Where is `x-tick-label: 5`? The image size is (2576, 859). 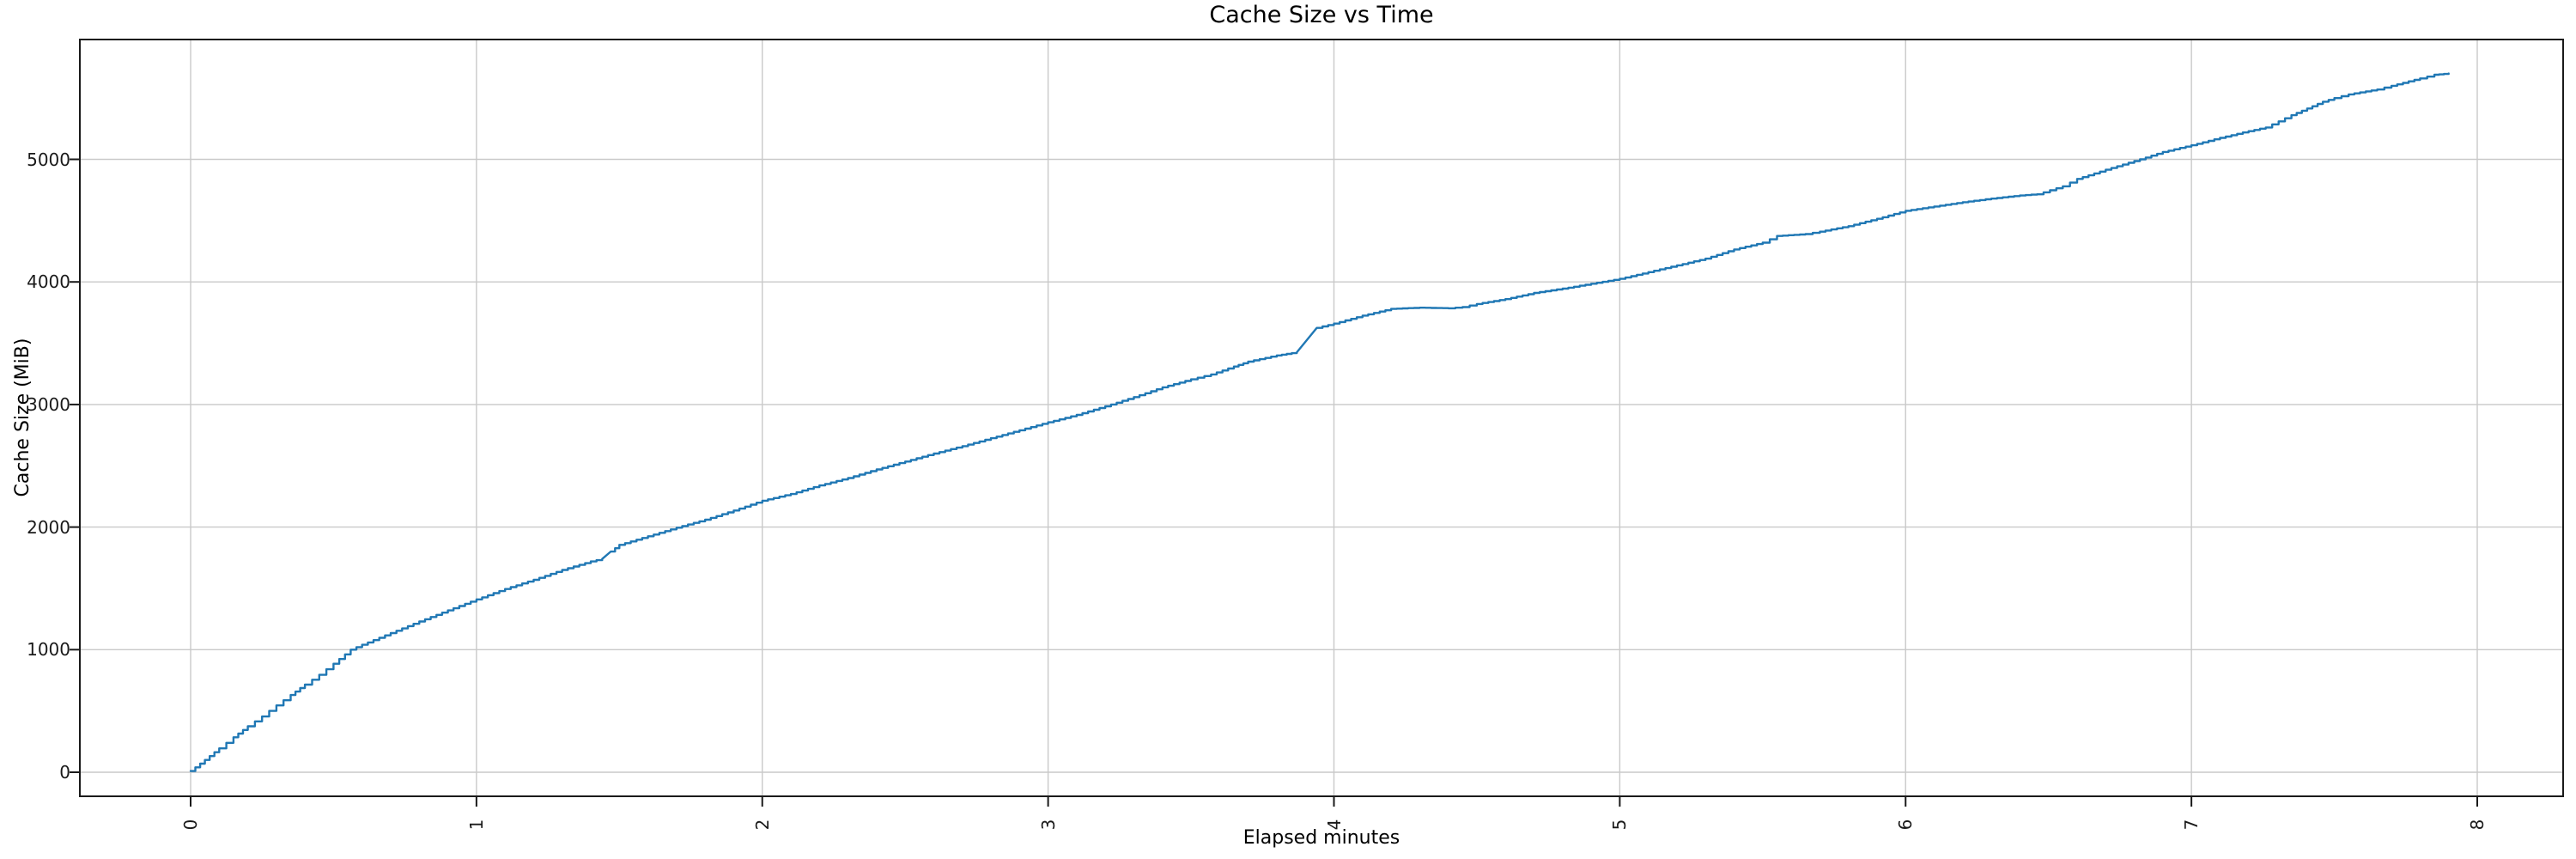
x-tick-label: 5 is located at coordinates (1620, 825).